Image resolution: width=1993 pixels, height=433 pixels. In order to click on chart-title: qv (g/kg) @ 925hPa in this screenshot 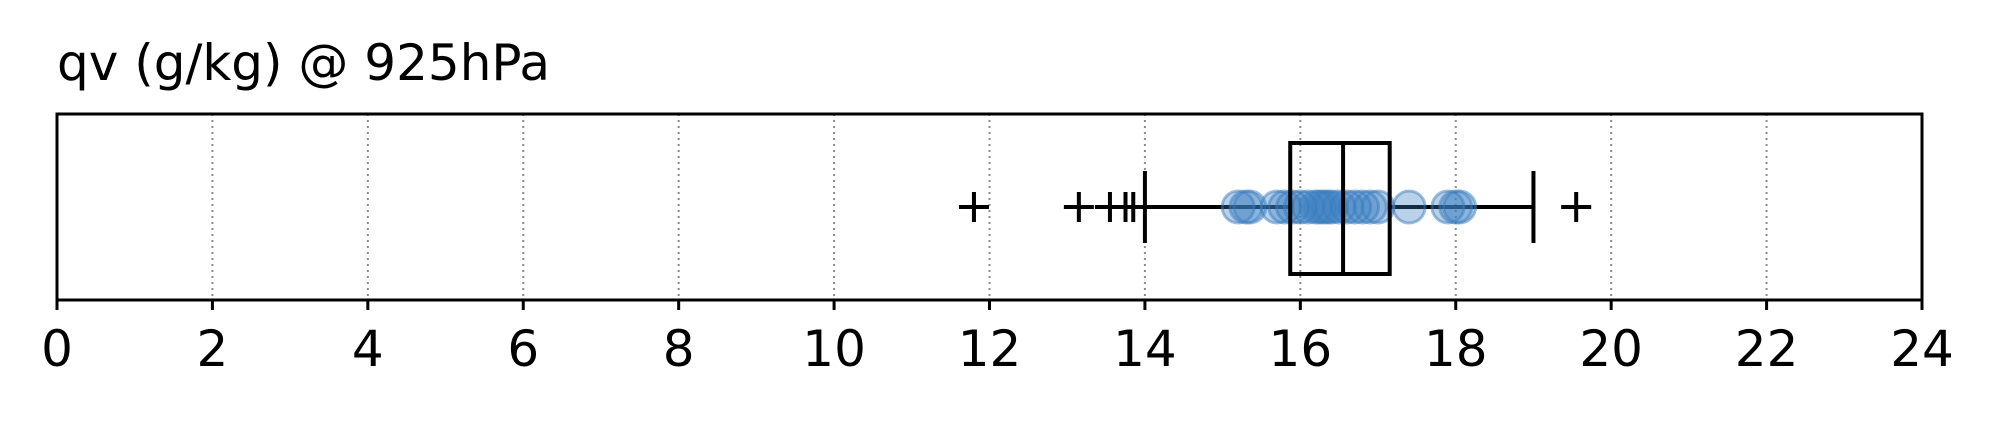, I will do `click(303, 63)`.